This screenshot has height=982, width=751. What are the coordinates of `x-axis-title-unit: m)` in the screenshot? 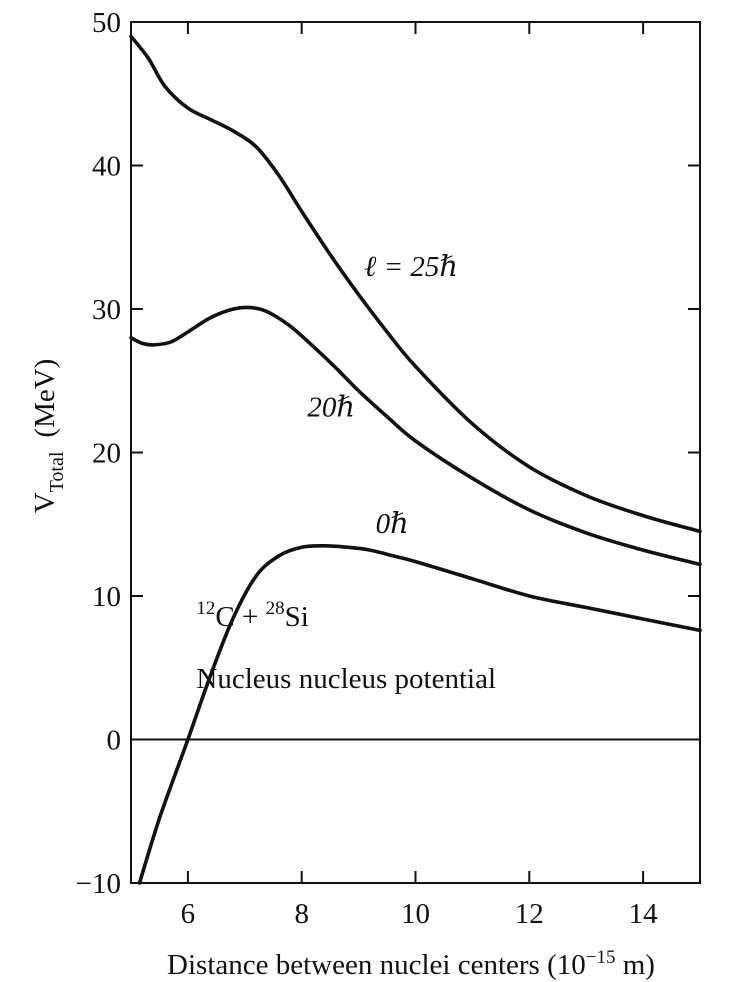 It's located at (634, 965).